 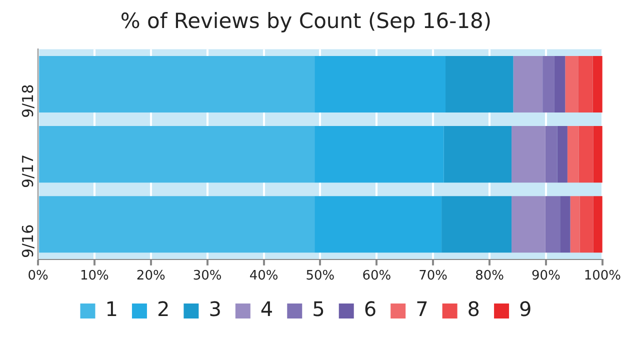 I want to click on legend-label: 9, so click(x=525, y=309).